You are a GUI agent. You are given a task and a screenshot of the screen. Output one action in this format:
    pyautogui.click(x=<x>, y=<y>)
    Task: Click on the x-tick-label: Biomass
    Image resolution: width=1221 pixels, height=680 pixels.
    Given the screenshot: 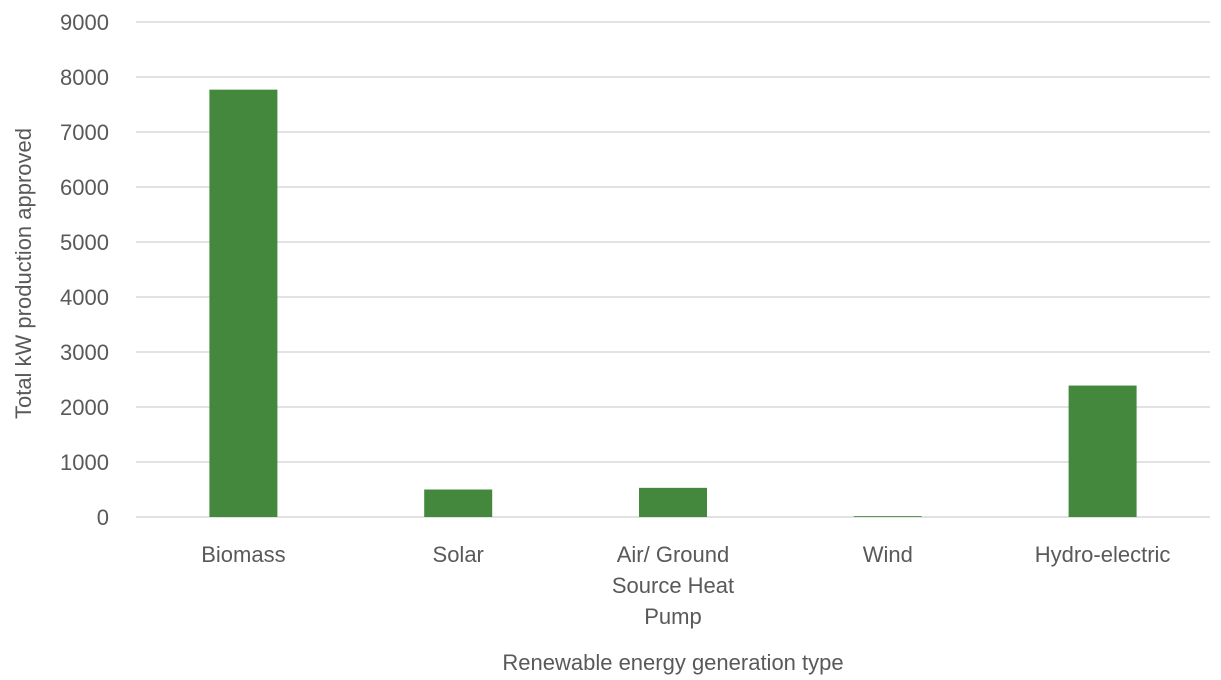 What is the action you would take?
    pyautogui.click(x=243, y=554)
    